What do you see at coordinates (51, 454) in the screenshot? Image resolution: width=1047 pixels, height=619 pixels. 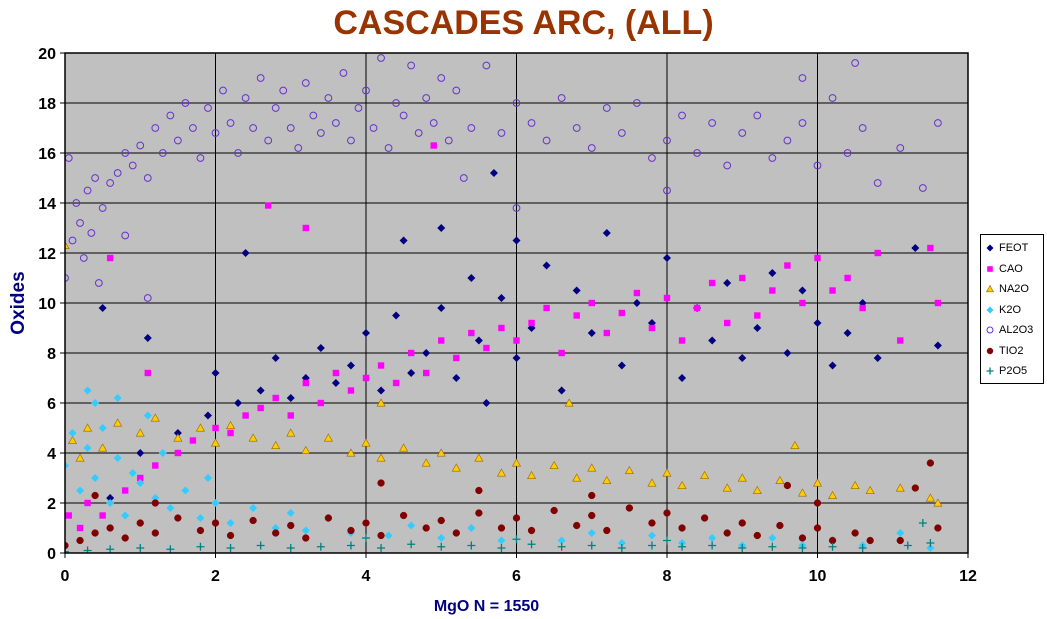 I see `y-tick-label: 4` at bounding box center [51, 454].